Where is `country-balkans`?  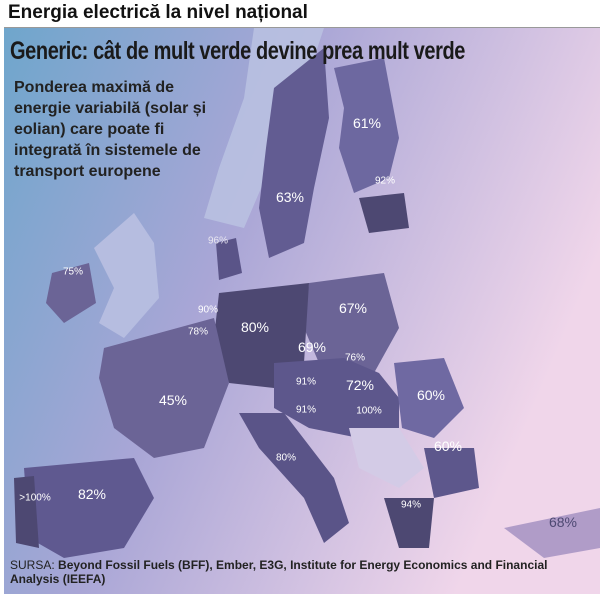 country-balkans is located at coordinates (386, 458).